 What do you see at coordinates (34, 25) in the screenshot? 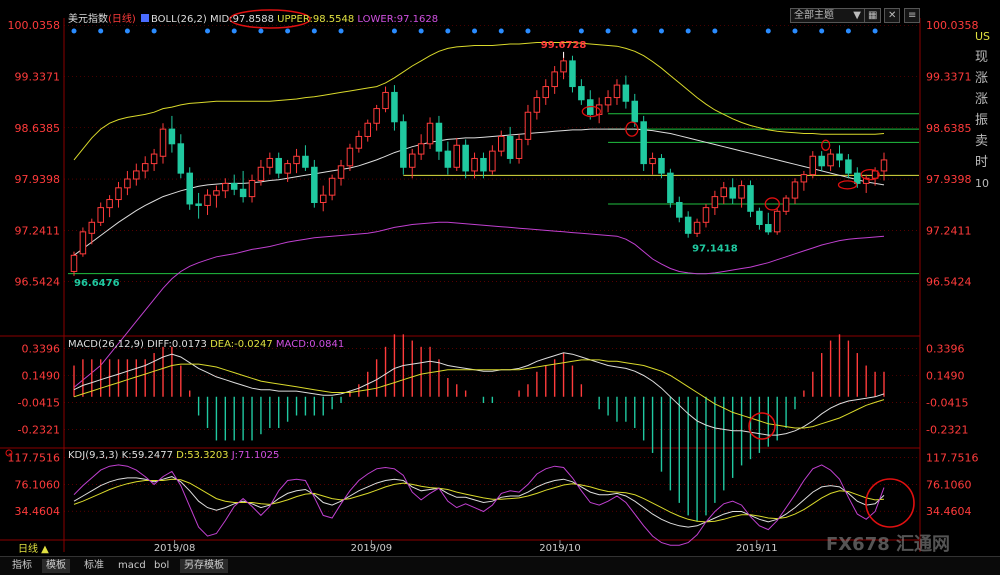
I see `y-tick-label-left: 100.0358` at bounding box center [34, 25].